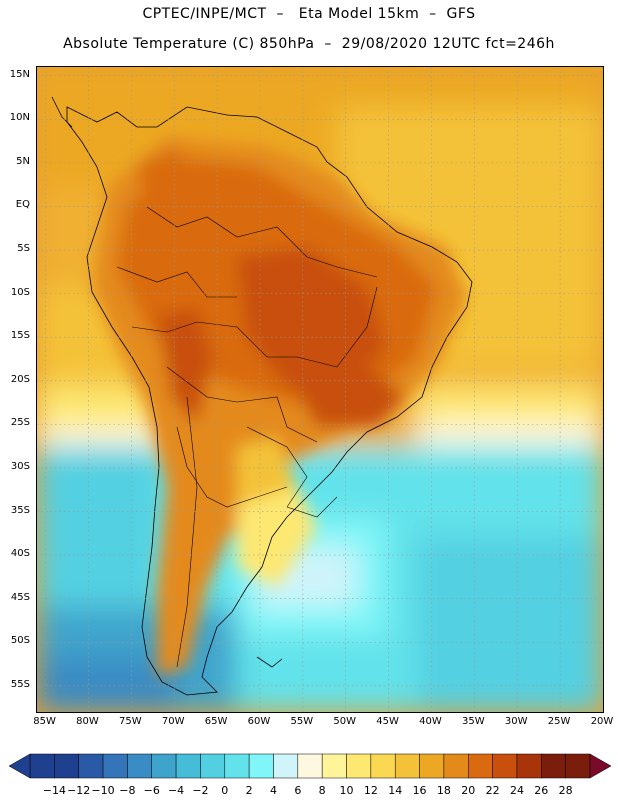  I want to click on colorbar-tick-label: 6, so click(298, 790).